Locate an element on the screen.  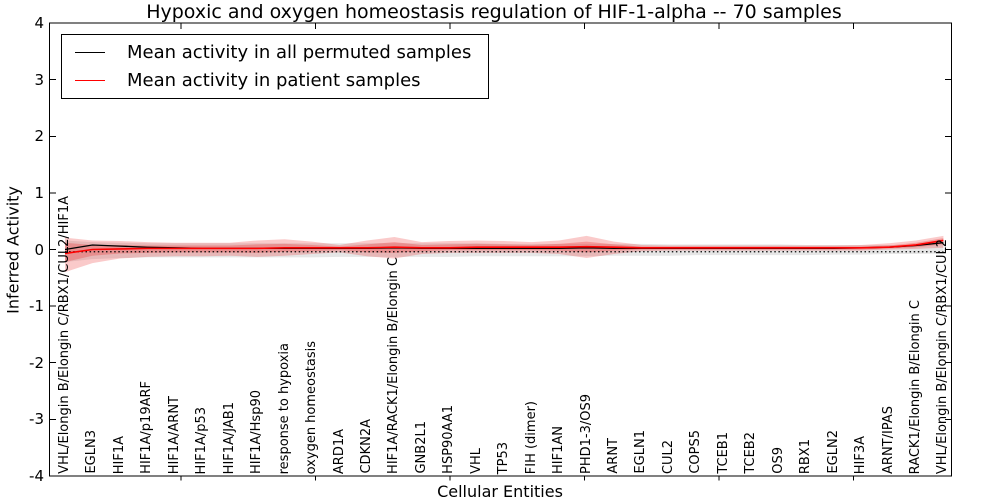
x-tick-label: FIH (dimer) is located at coordinates (531, 437).